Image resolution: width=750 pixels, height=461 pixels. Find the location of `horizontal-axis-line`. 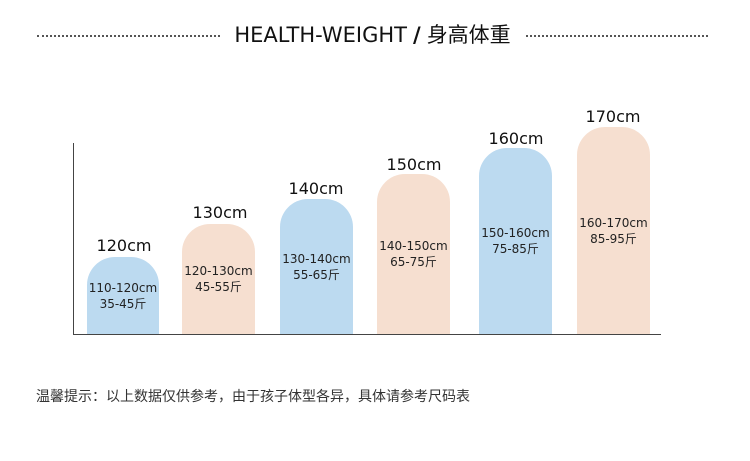

horizontal-axis-line is located at coordinates (367, 334).